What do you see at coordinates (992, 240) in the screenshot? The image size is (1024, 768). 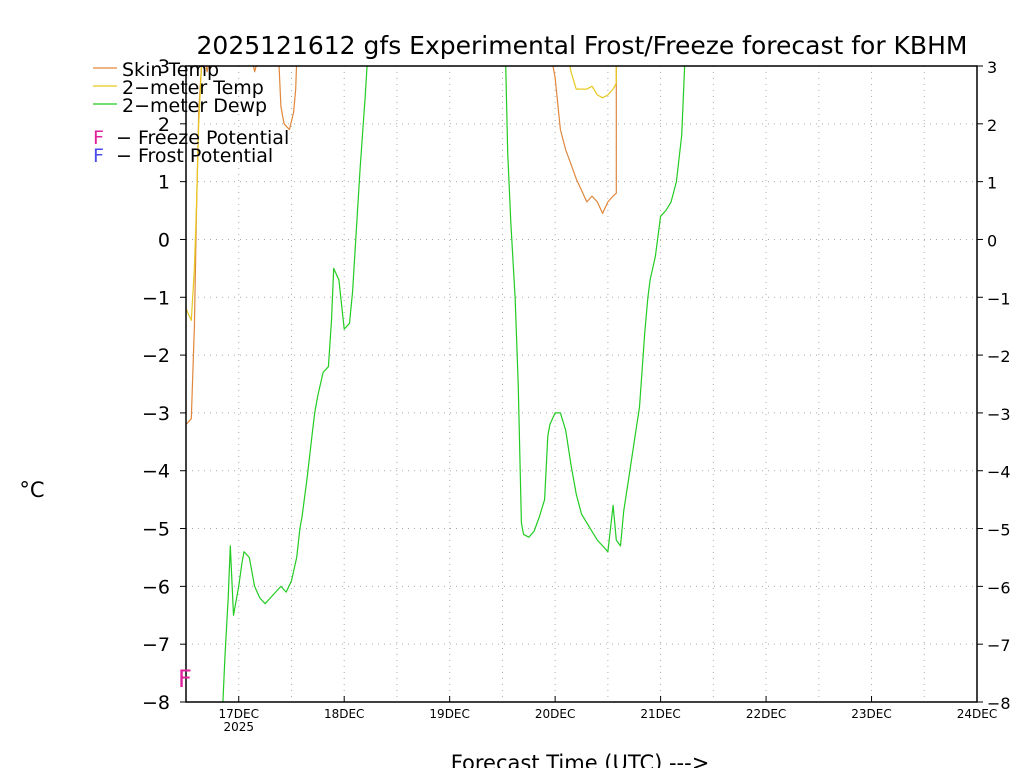 I see `y-tick-label-right: 0` at bounding box center [992, 240].